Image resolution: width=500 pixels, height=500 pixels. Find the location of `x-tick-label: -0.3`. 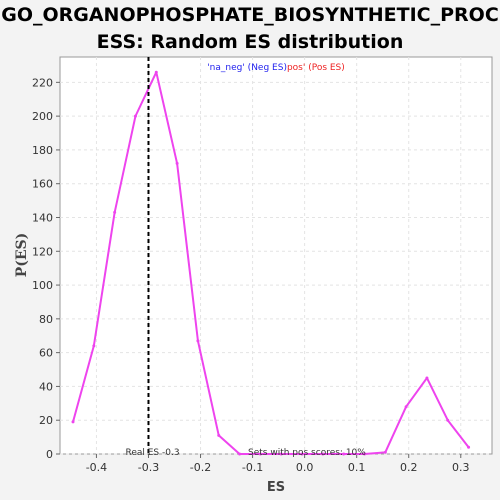

x-tick-label: -0.3 is located at coordinates (148, 467).